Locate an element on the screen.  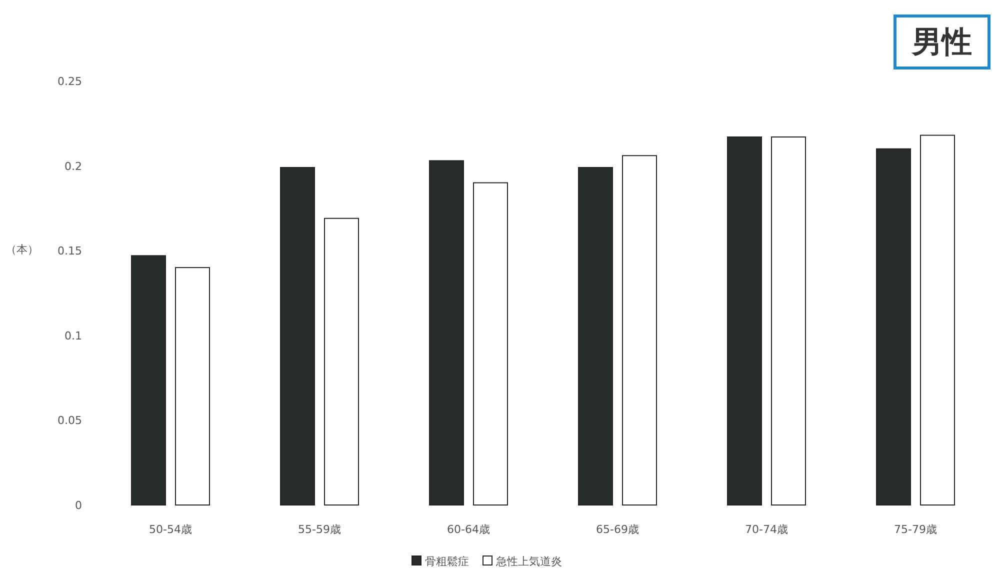
x-tick-label: 50-54歳 is located at coordinates (170, 529).